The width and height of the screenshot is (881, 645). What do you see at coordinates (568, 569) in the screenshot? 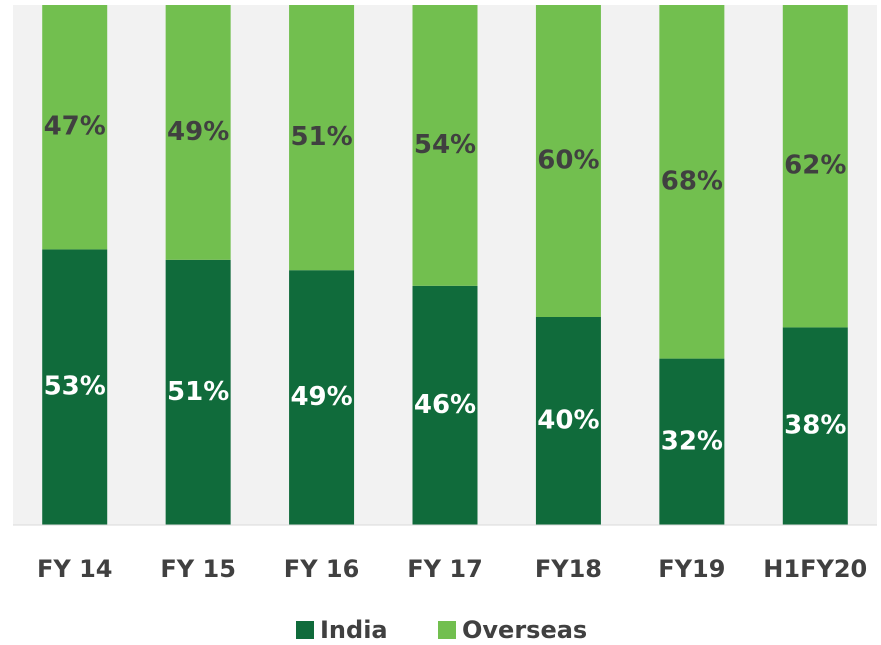
I see `x-tick-label: FY18` at bounding box center [568, 569].